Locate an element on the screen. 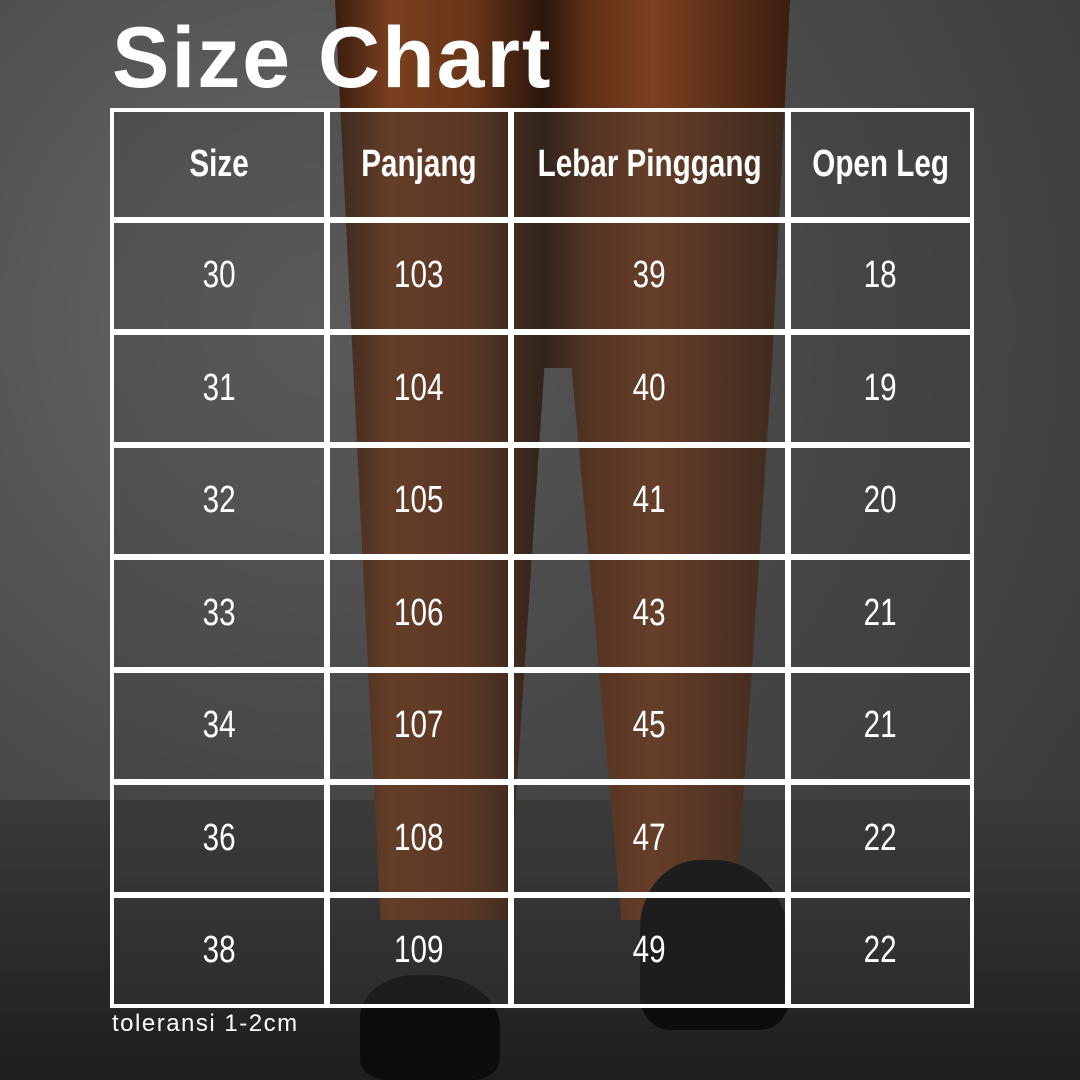  cell-value: 19 is located at coordinates (880, 387).